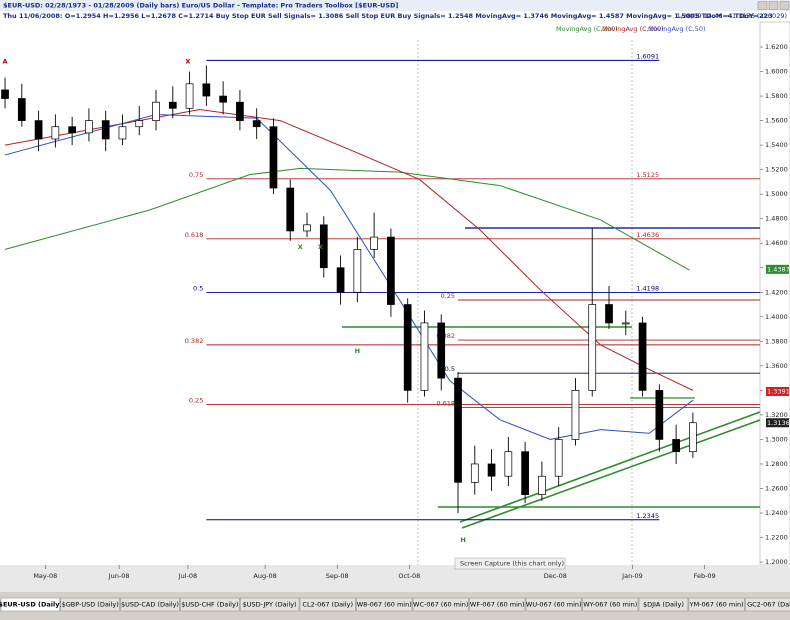 Image resolution: width=790 pixels, height=620 pixels. I want to click on trend-line, so click(611, 474).